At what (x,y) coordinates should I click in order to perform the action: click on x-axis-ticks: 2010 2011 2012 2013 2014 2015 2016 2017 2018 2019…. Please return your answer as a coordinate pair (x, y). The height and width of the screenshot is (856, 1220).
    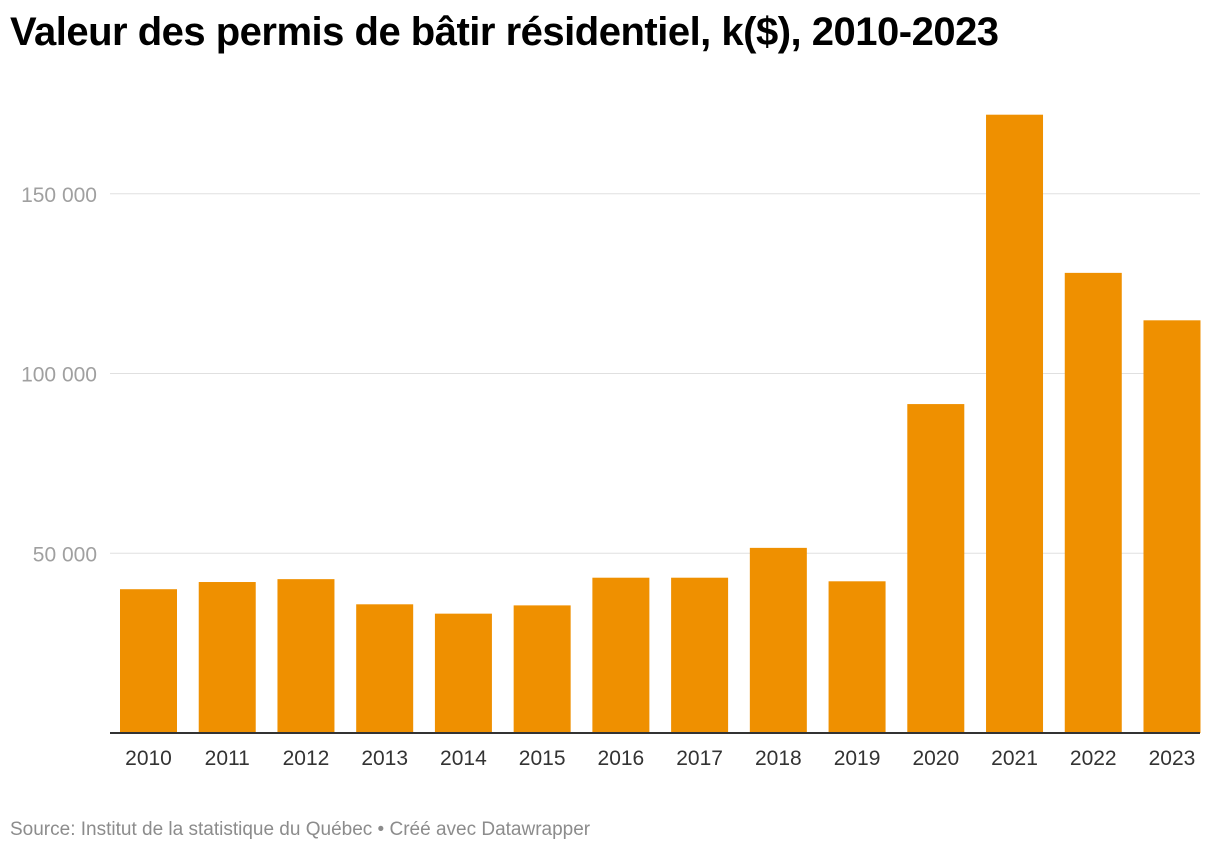
    Looking at the image, I should click on (660, 758).